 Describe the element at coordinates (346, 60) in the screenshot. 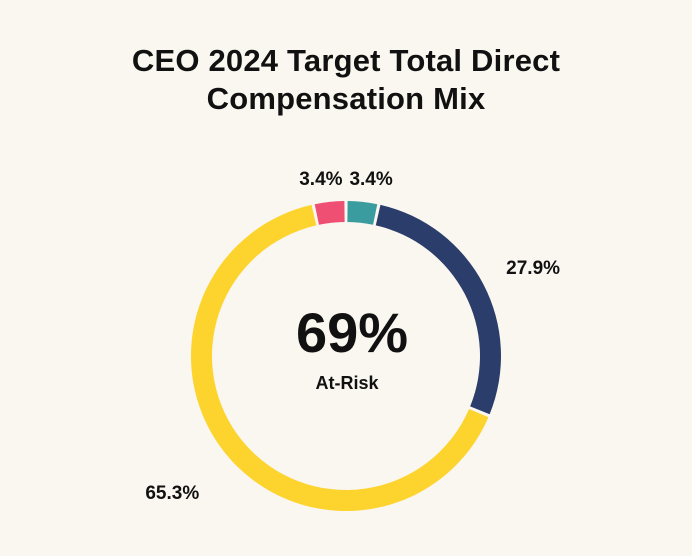

I see `chart-title-line-1: CEO 2024 Target Total Direct` at that location.